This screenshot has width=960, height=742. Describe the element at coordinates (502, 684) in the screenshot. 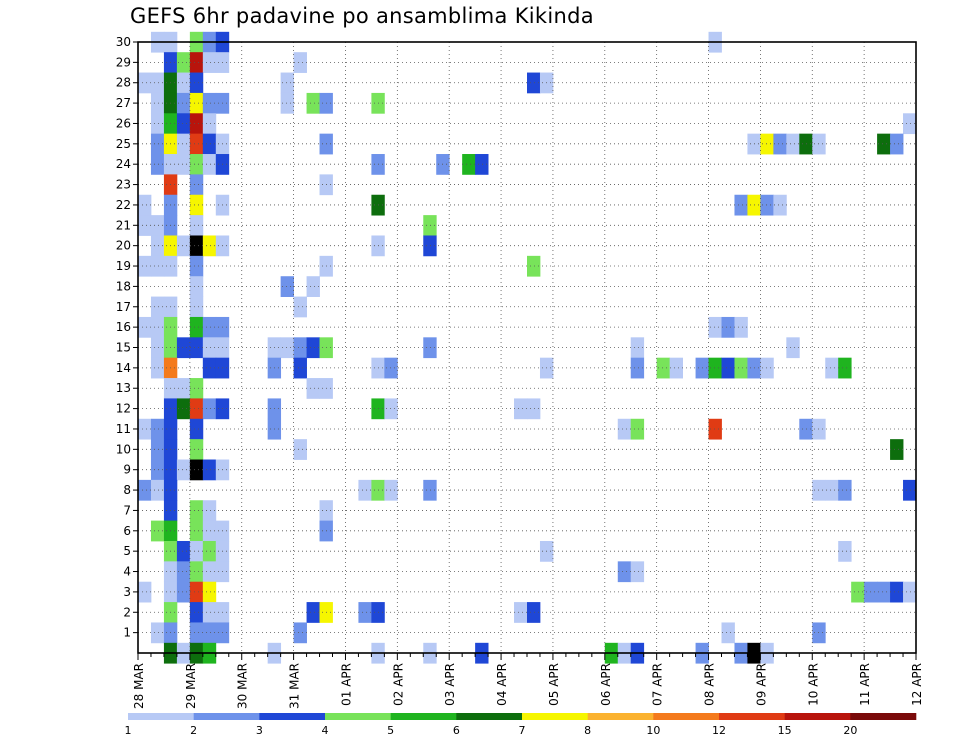

I see `x-tick-label: 04 APR` at that location.